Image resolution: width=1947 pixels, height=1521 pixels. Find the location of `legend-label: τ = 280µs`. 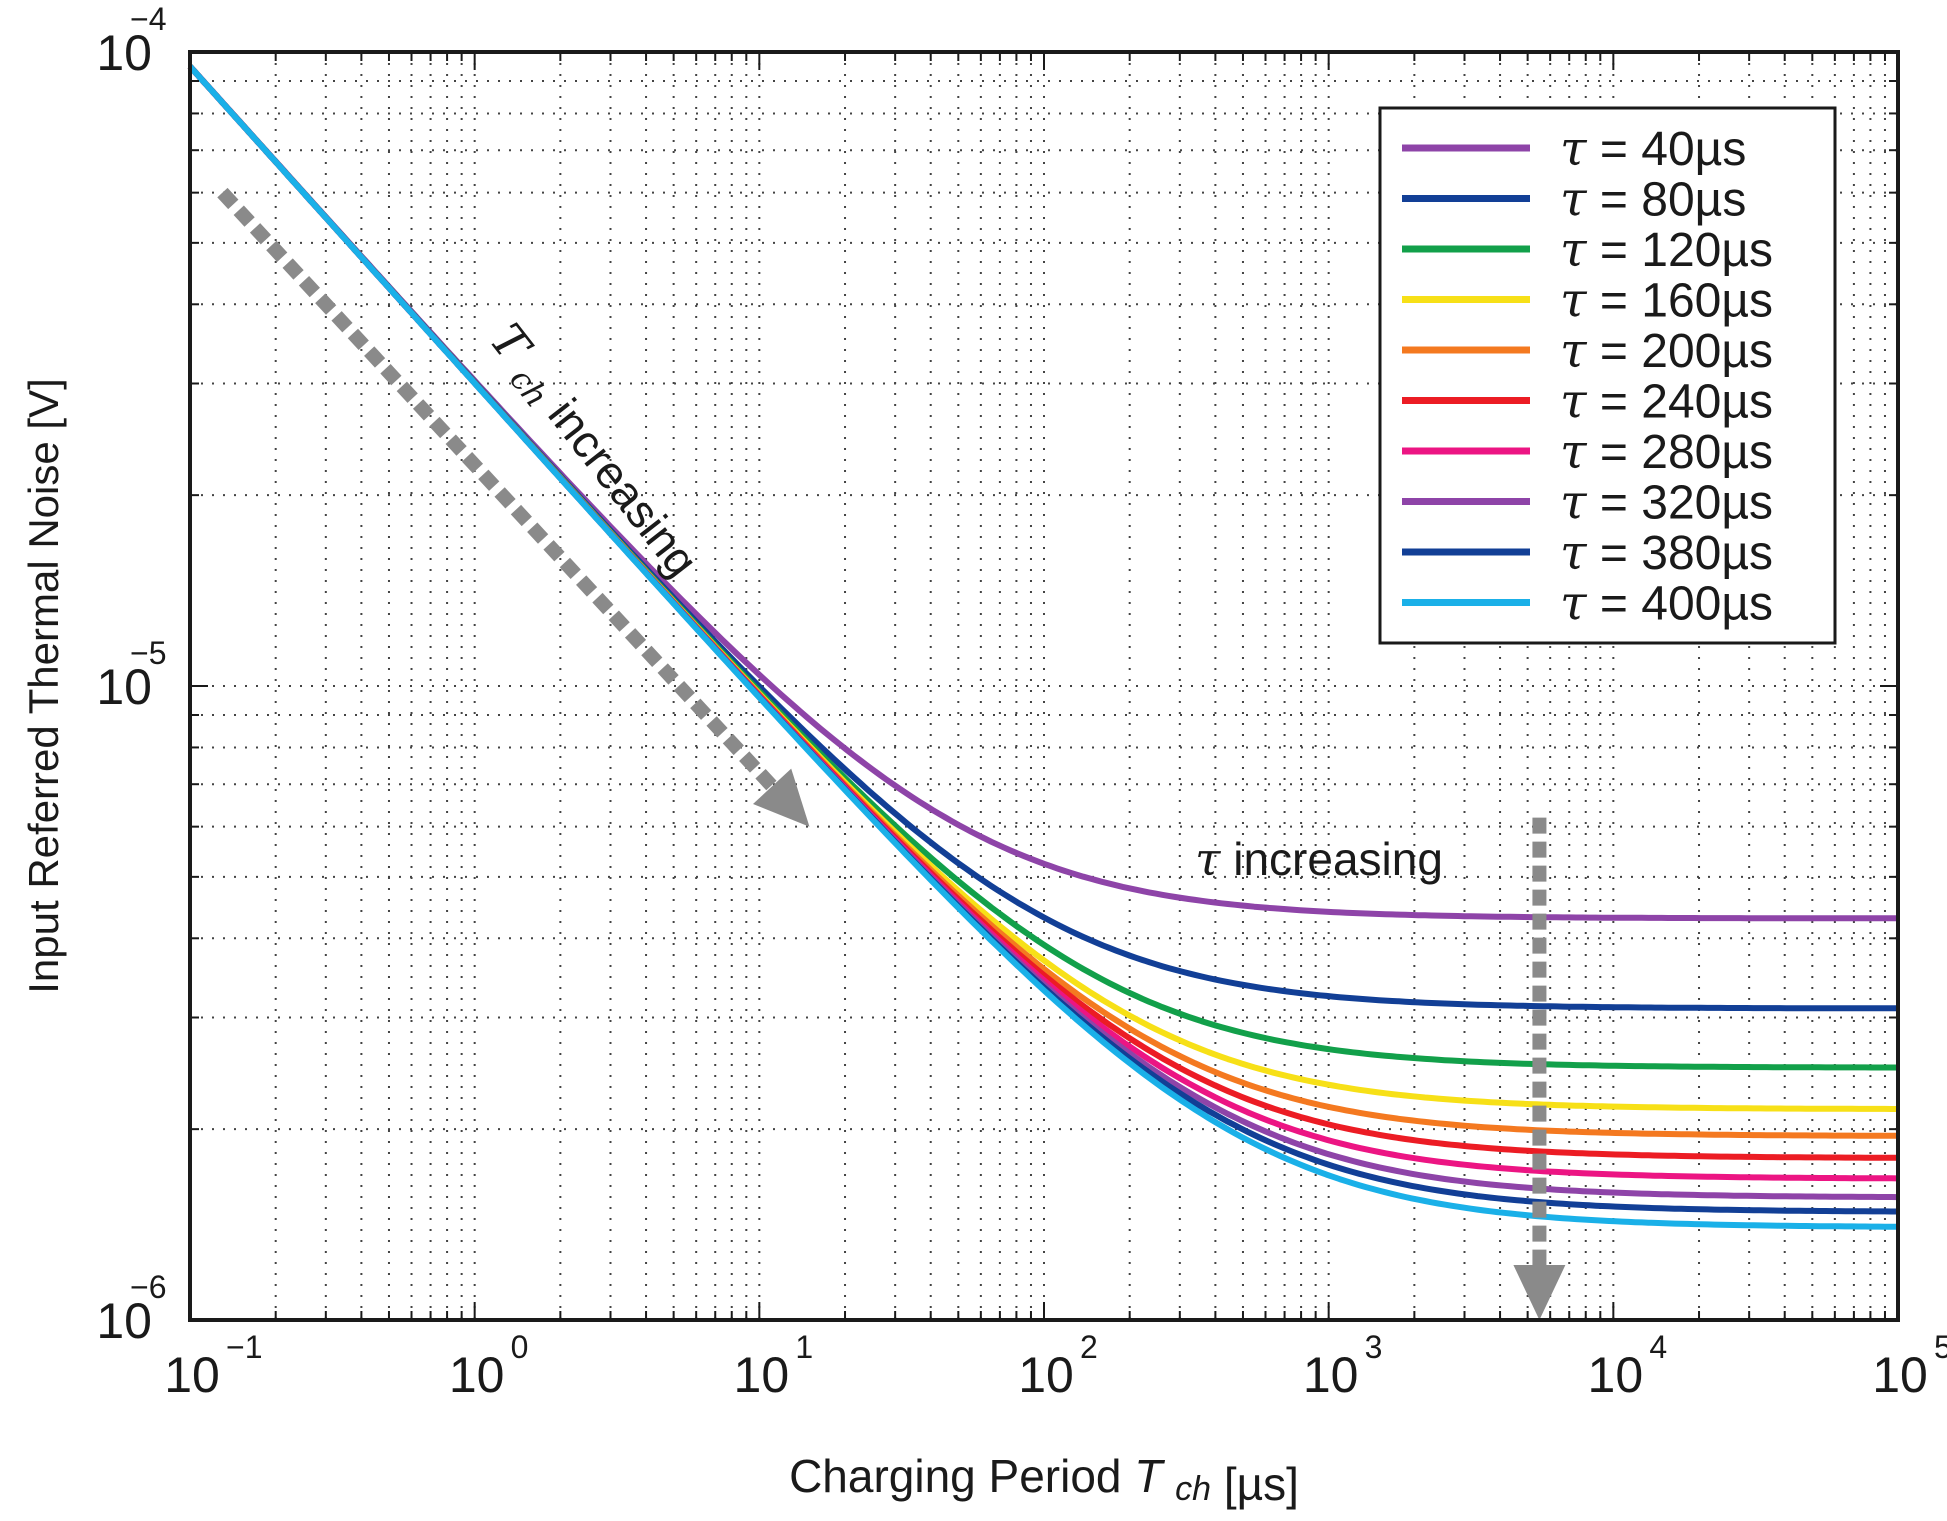

legend-label: τ = 280µs is located at coordinates (1666, 452).